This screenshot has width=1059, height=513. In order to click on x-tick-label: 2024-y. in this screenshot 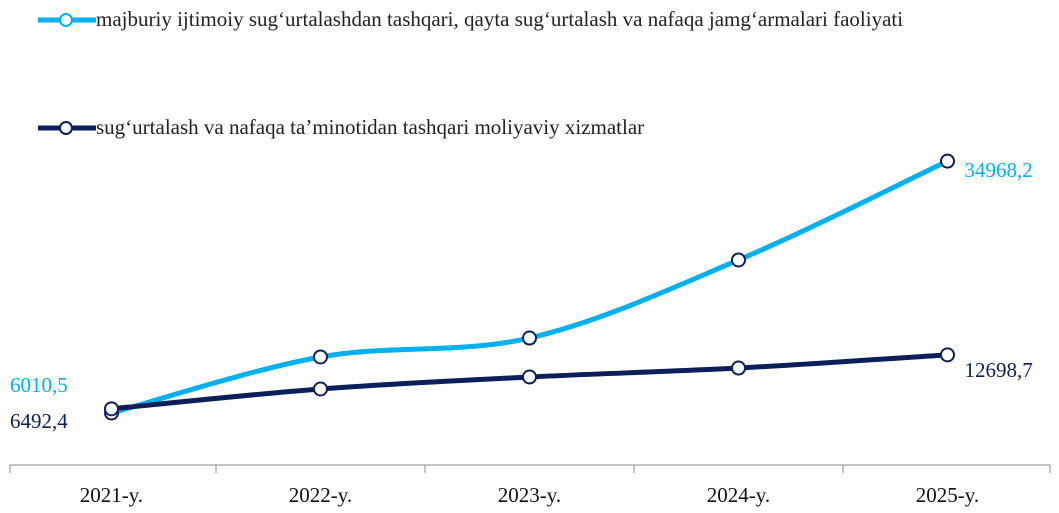, I will do `click(738, 495)`.